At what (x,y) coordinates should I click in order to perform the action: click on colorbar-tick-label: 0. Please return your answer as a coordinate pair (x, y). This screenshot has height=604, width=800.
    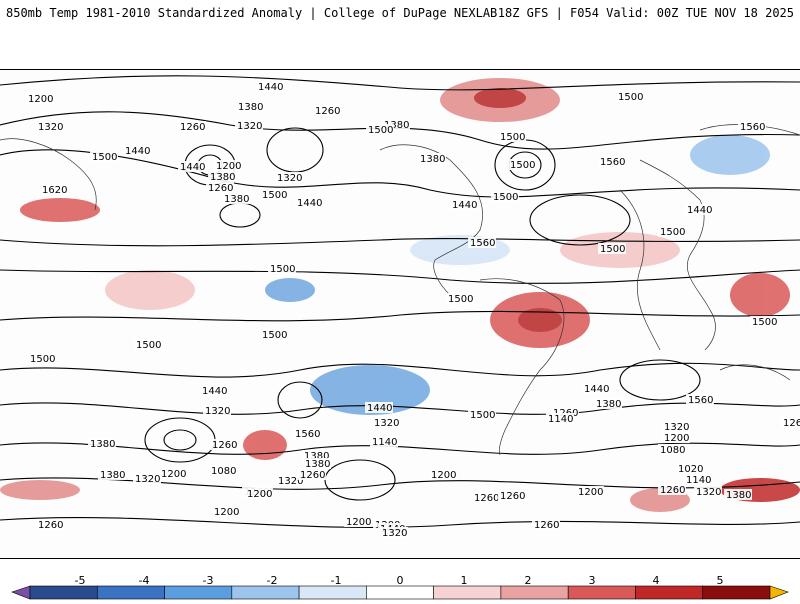
    Looking at the image, I should click on (400, 580).